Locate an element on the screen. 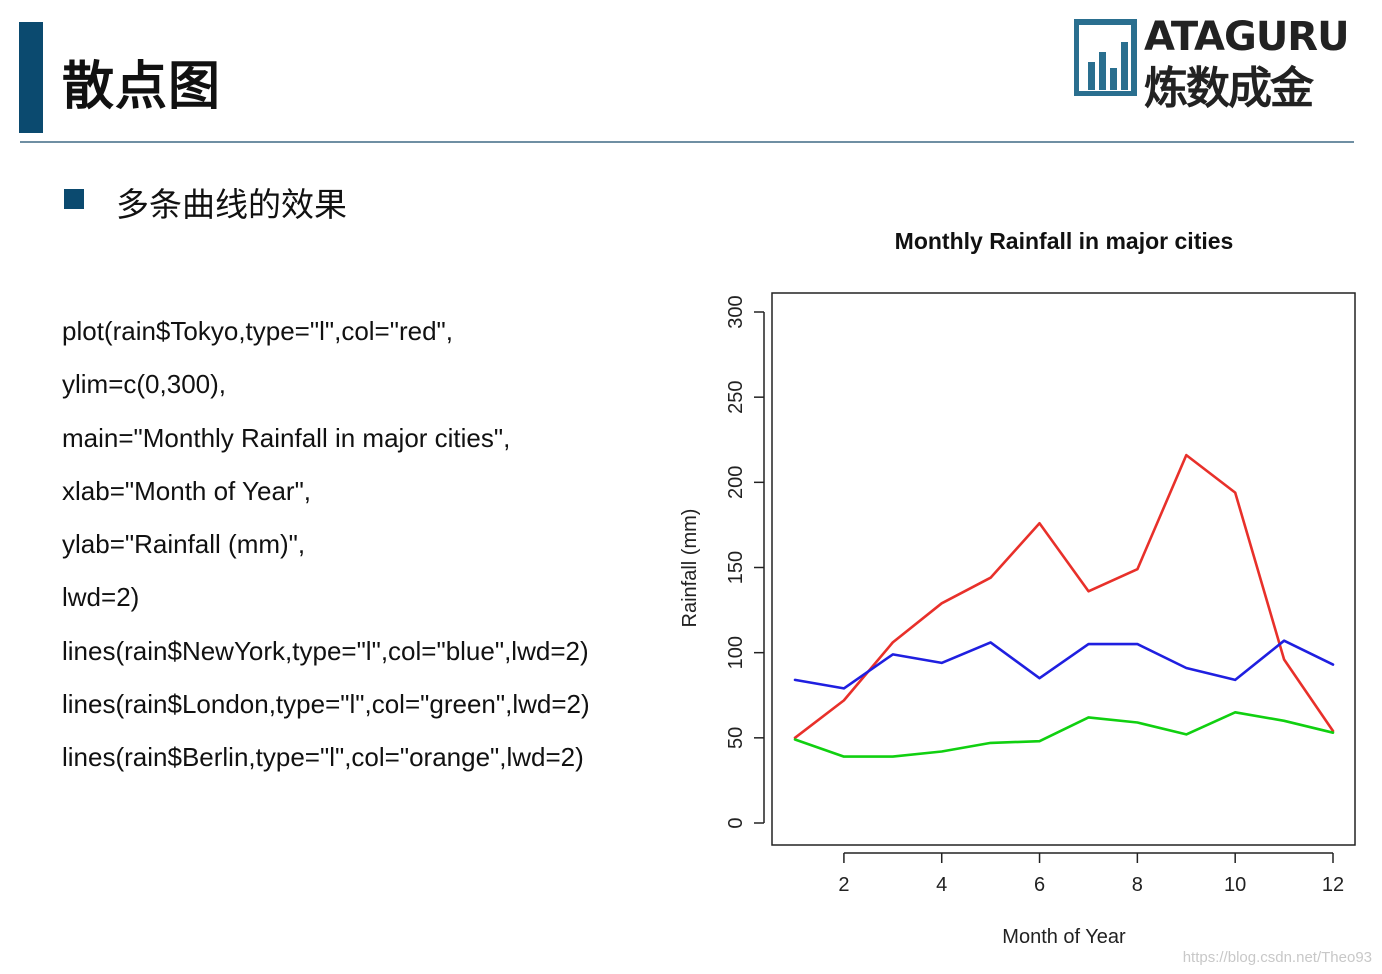 The width and height of the screenshot is (1382, 974). x-axis-label: Month of Year is located at coordinates (1064, 937).